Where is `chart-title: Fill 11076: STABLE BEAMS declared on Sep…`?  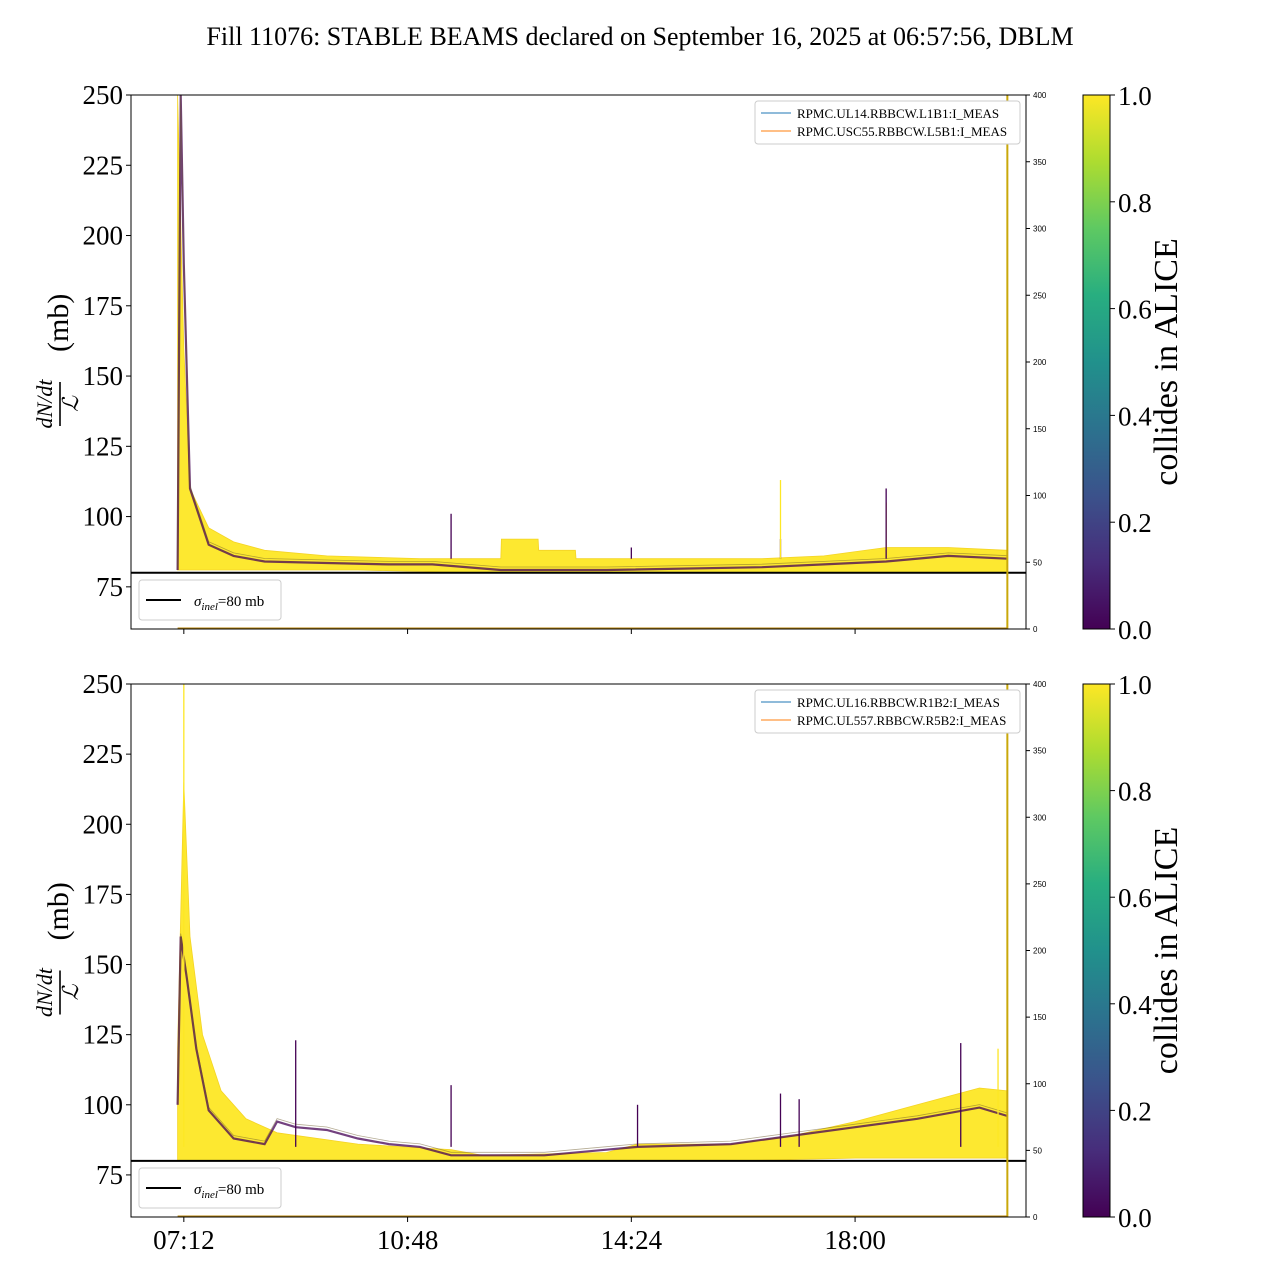 chart-title: Fill 11076: STABLE BEAMS declared on Sep… is located at coordinates (639, 36).